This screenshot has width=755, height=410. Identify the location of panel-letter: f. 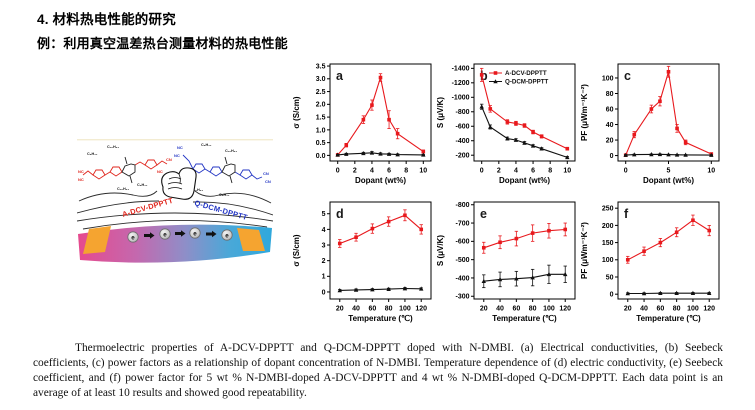
(626, 214).